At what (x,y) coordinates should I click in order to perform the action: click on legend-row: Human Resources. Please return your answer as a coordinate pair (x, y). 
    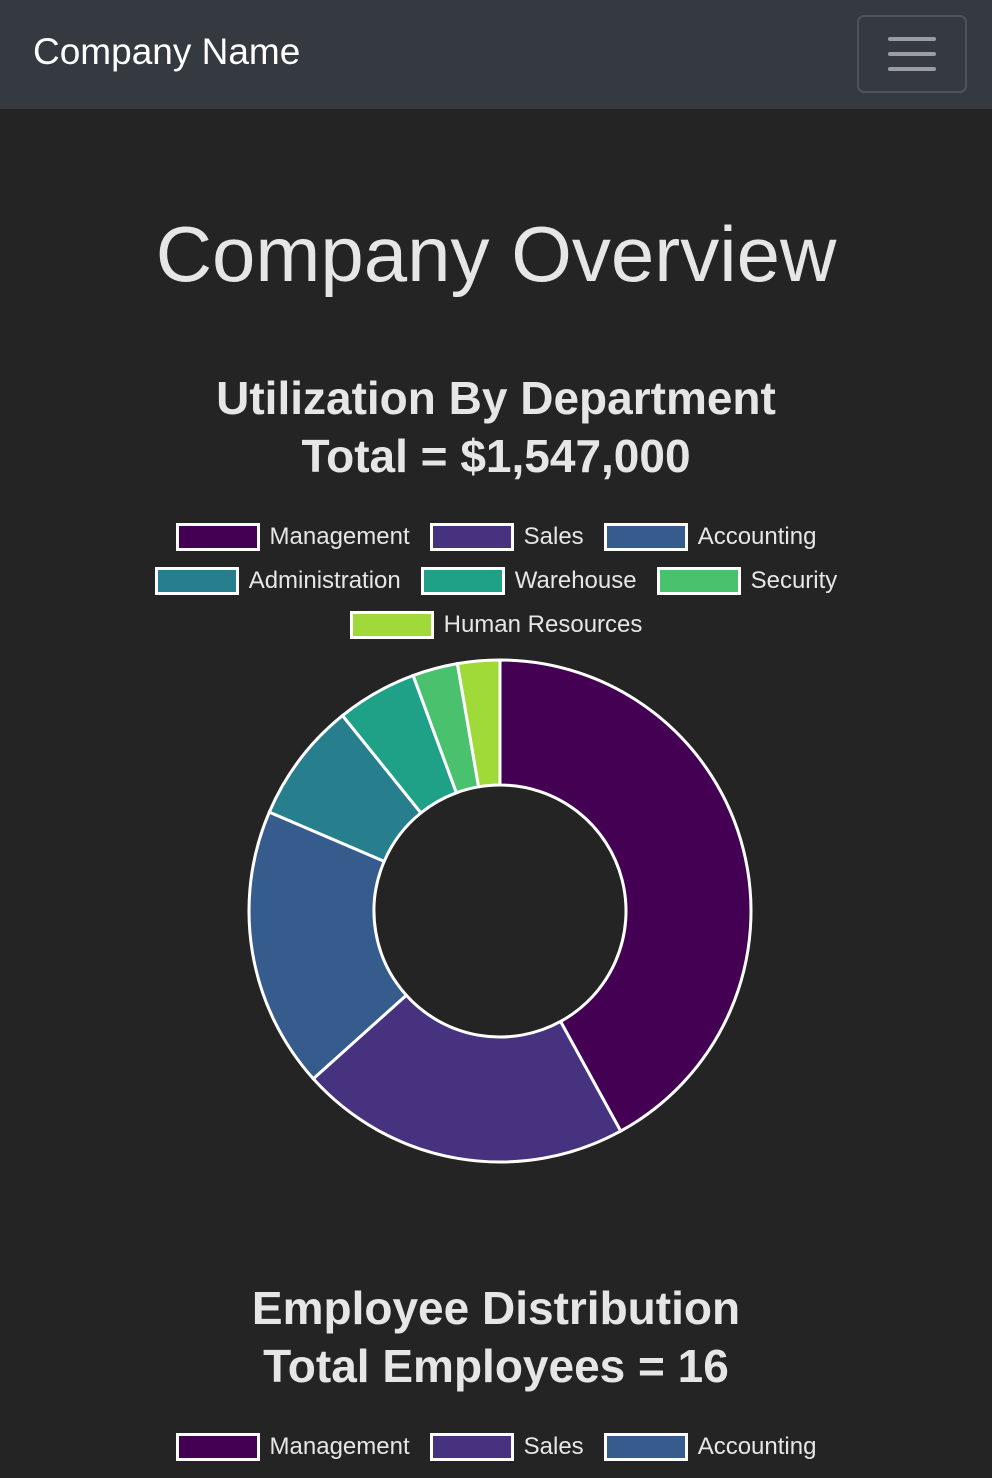
    Looking at the image, I should click on (496, 625).